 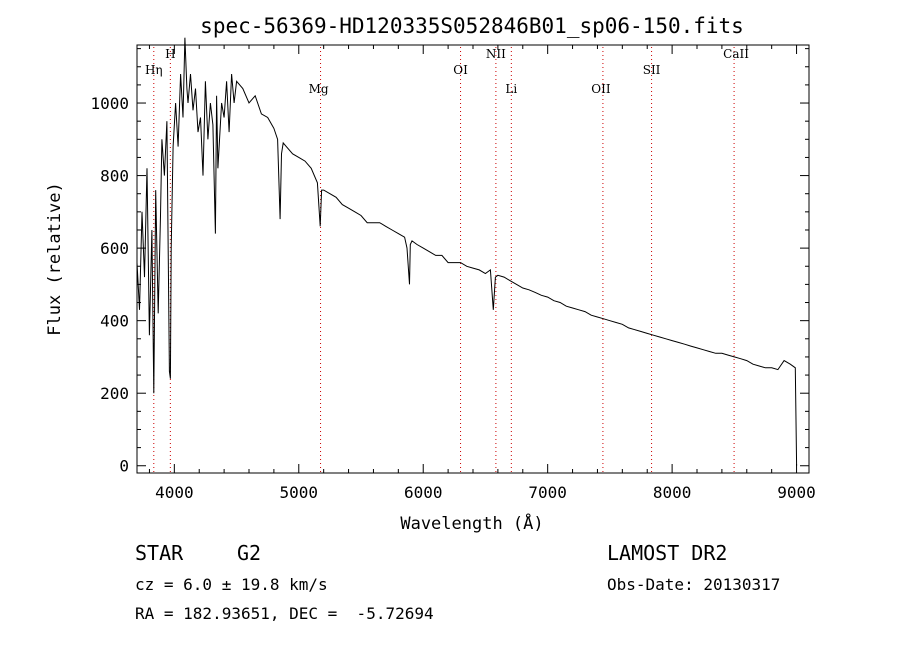 What do you see at coordinates (511, 89) in the screenshot?
I see `line-marker-label: Li` at bounding box center [511, 89].